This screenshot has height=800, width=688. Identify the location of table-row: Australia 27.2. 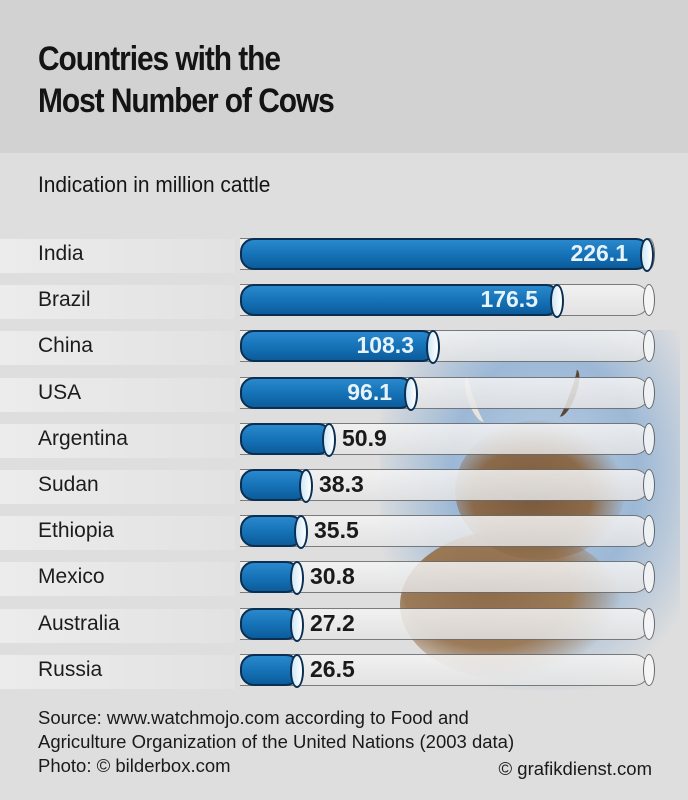
(344, 629).